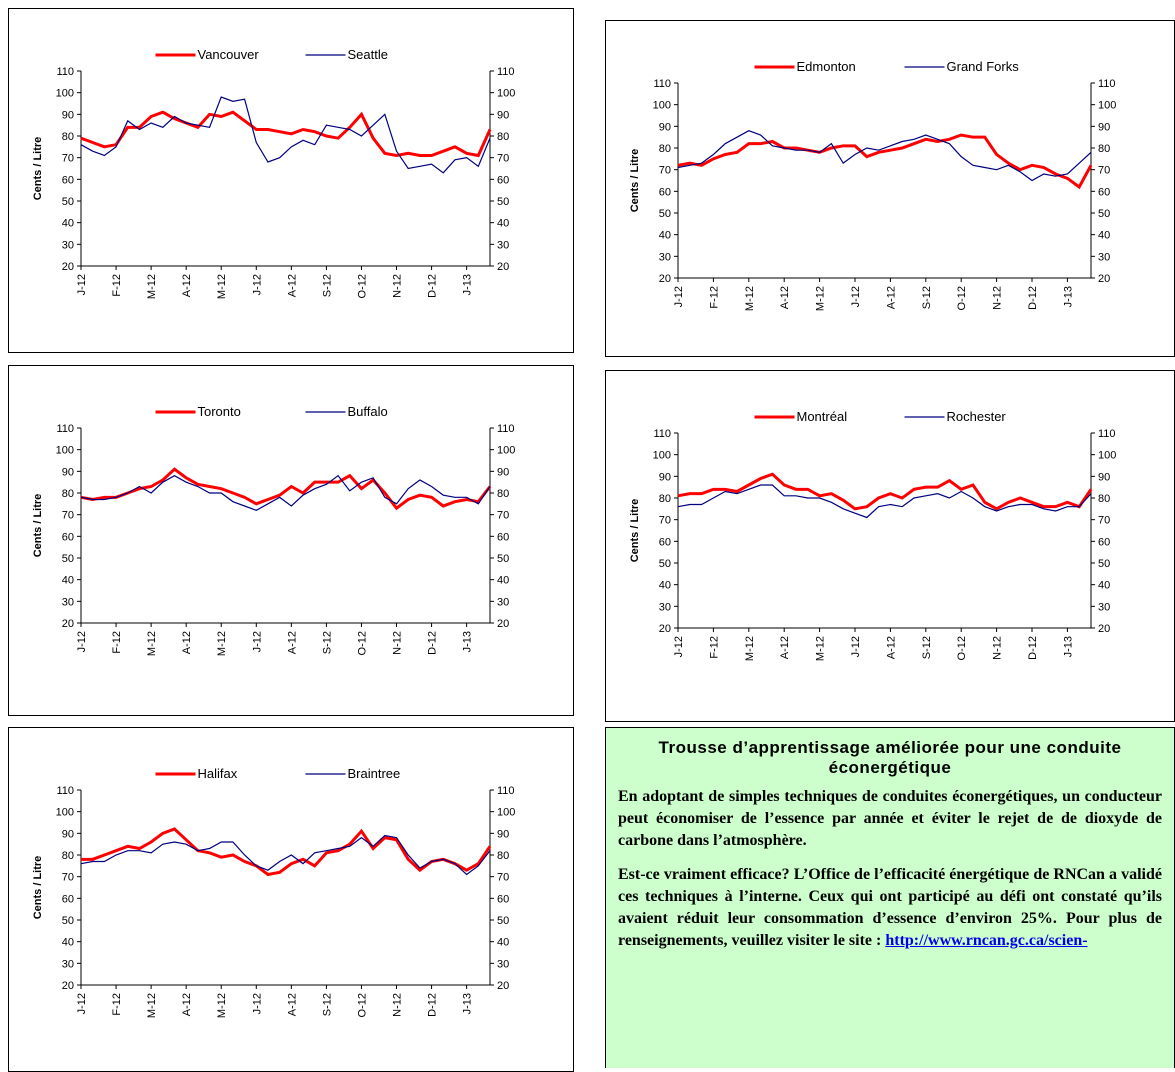 The height and width of the screenshot is (1072, 1175). I want to click on x-tick-label: O-12, so click(962, 648).